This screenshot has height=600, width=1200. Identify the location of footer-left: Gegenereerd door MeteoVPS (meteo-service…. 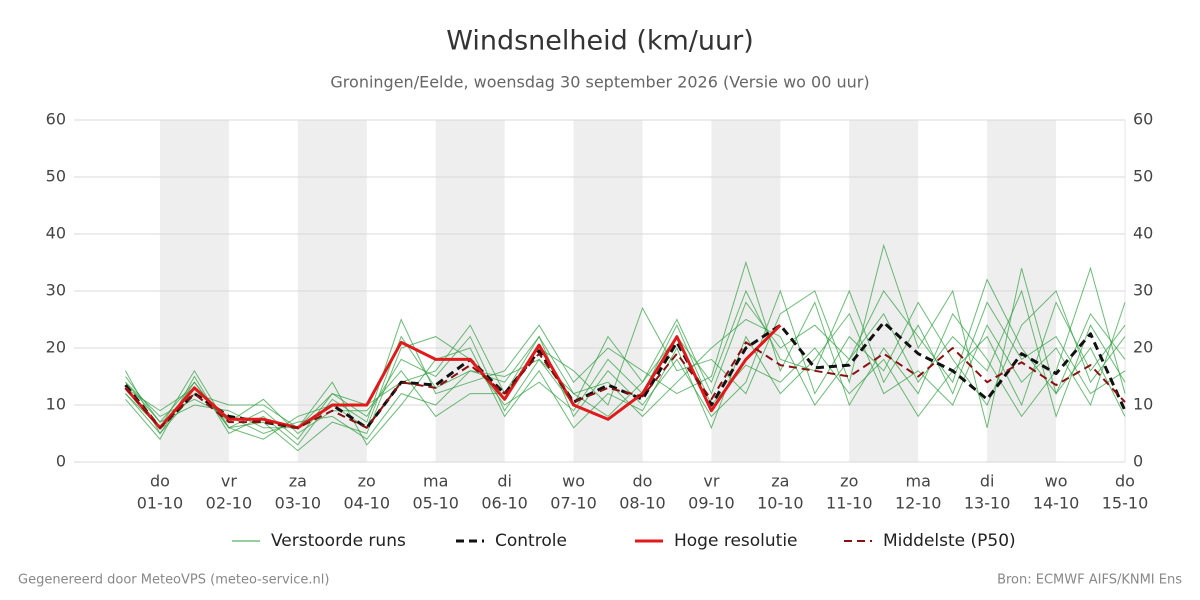
(173, 580).